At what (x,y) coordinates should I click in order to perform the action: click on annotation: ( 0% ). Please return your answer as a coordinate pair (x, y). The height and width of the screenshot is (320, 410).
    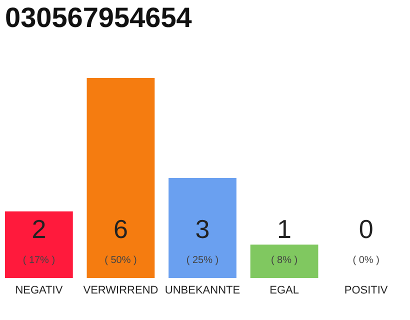
    Looking at the image, I should click on (366, 260).